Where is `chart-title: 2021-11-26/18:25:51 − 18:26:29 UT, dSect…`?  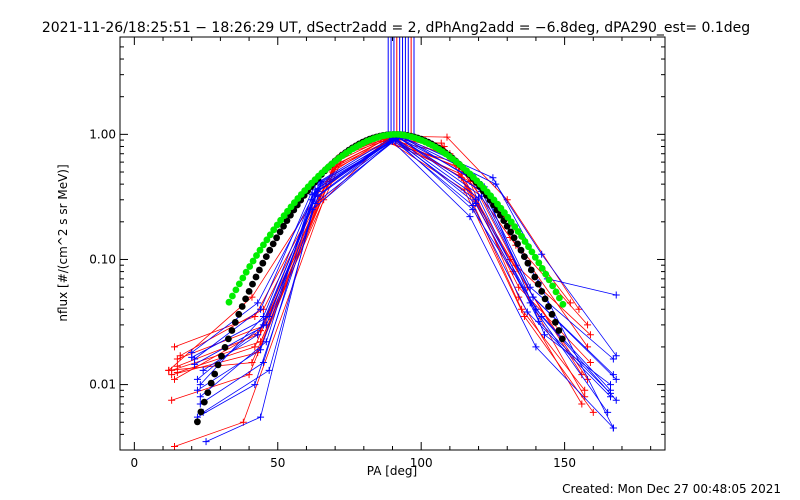
chart-title: 2021-11-26/18:25:51 − 18:26:29 UT, dSect… is located at coordinates (396, 28).